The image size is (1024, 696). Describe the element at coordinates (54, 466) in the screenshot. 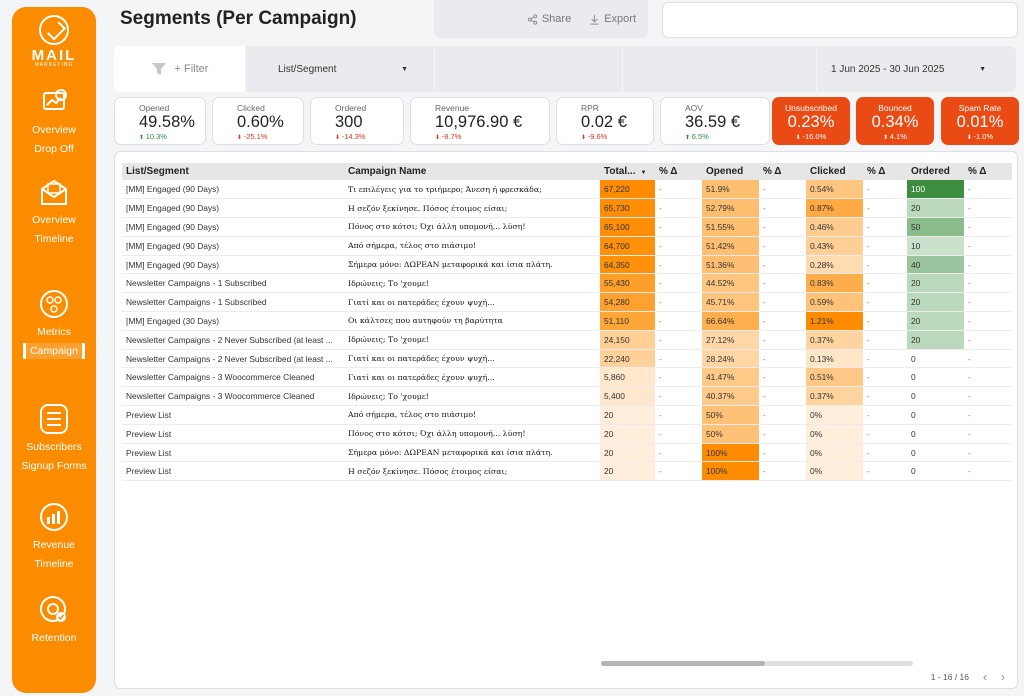

I see `nav-signup-forms: Signup Forms` at that location.